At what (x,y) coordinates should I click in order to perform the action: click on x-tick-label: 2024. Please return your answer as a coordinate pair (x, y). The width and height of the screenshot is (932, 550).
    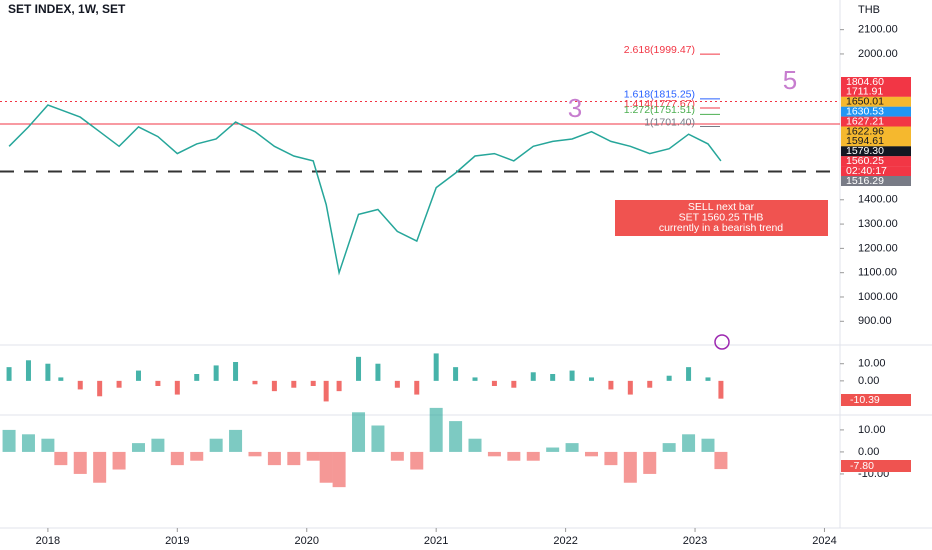
    Looking at the image, I should click on (824, 541).